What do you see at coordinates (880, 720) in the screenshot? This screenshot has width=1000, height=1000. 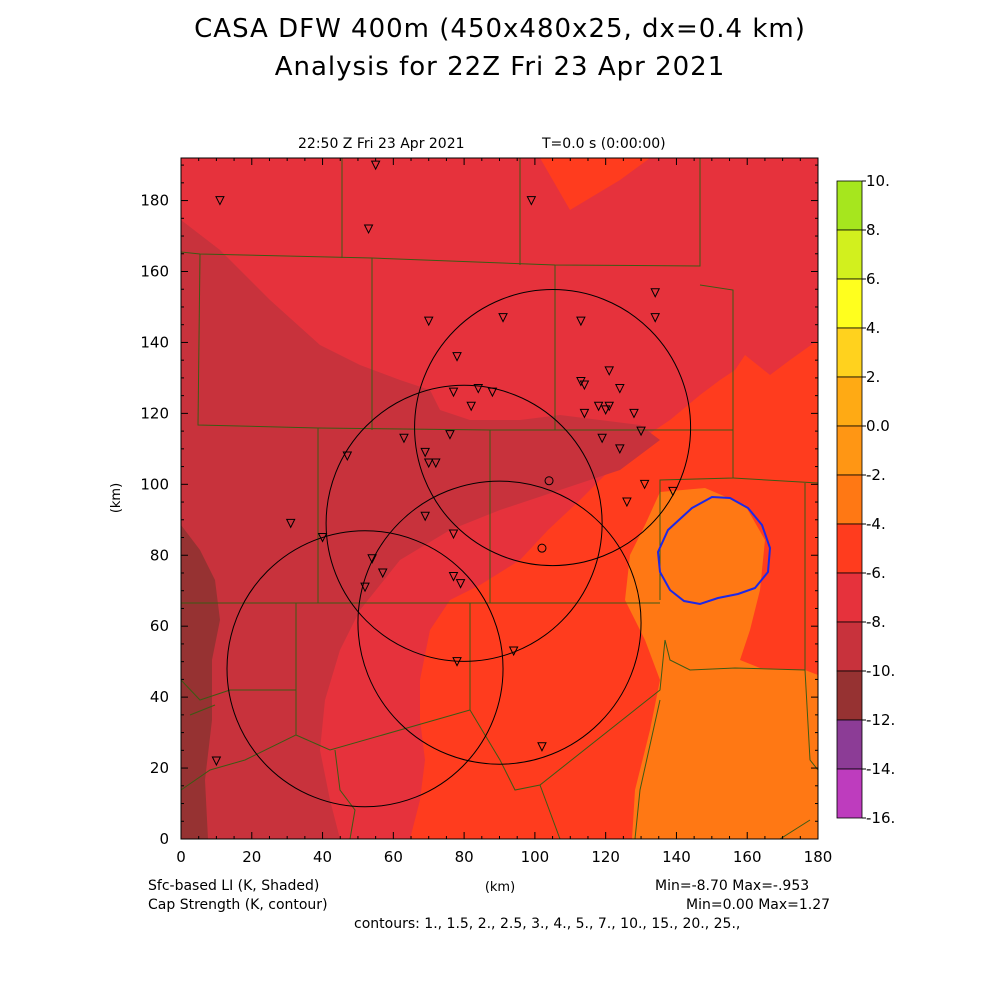 I see `colorbar-label: -12.` at bounding box center [880, 720].